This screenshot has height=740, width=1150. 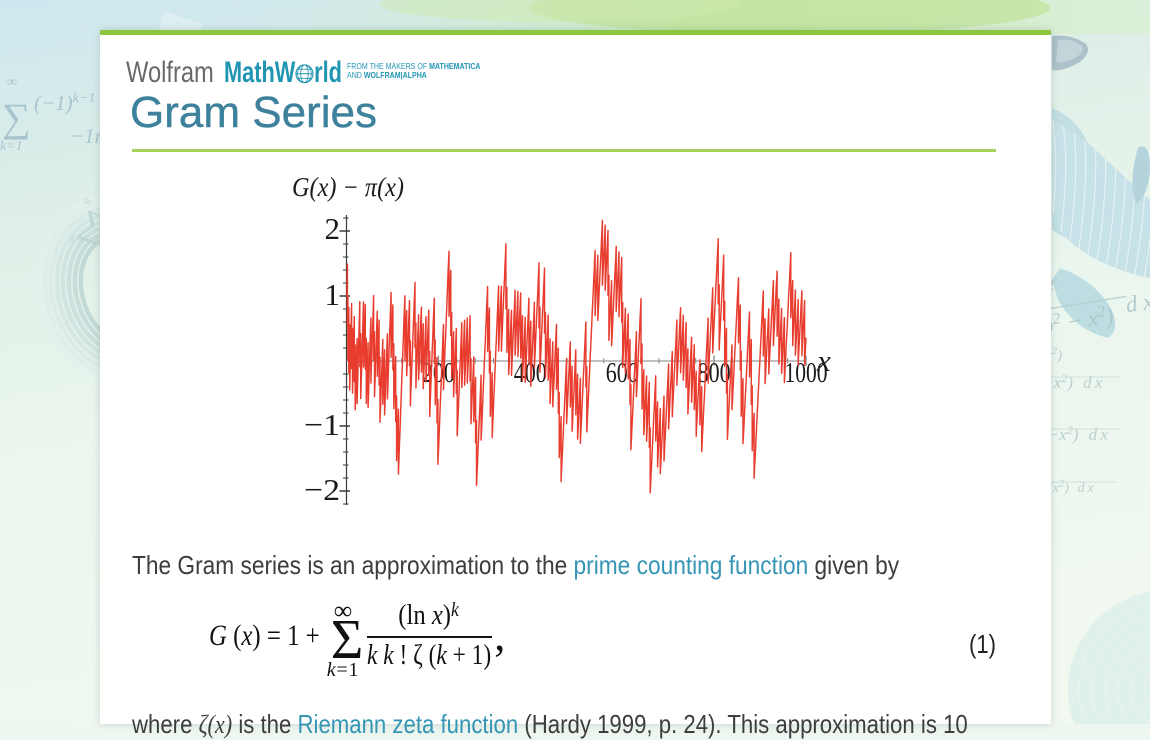 I want to click on svg-text: −1, so click(x=322, y=424).